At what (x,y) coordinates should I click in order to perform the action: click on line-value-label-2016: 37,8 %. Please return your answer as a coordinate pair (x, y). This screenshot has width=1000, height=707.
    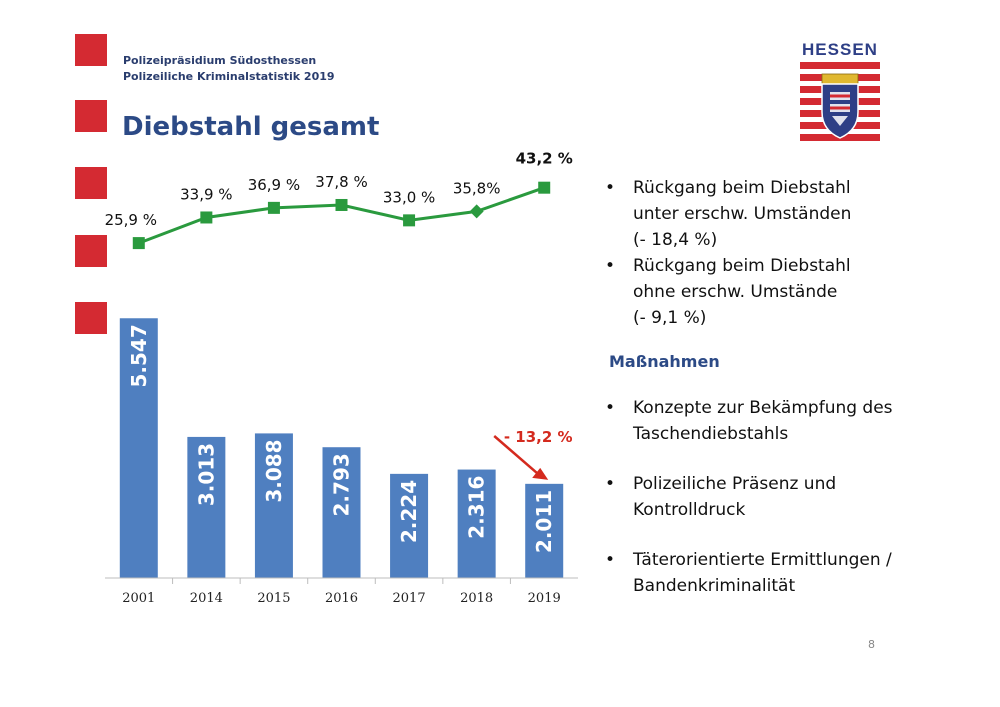
    Looking at the image, I should click on (341, 182).